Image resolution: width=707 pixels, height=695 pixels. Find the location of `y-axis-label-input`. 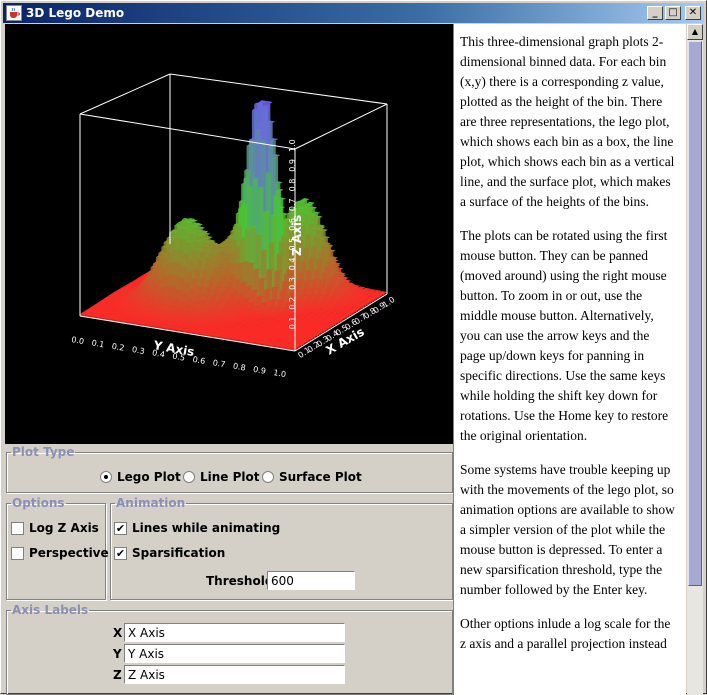

y-axis-label-input is located at coordinates (234, 653).